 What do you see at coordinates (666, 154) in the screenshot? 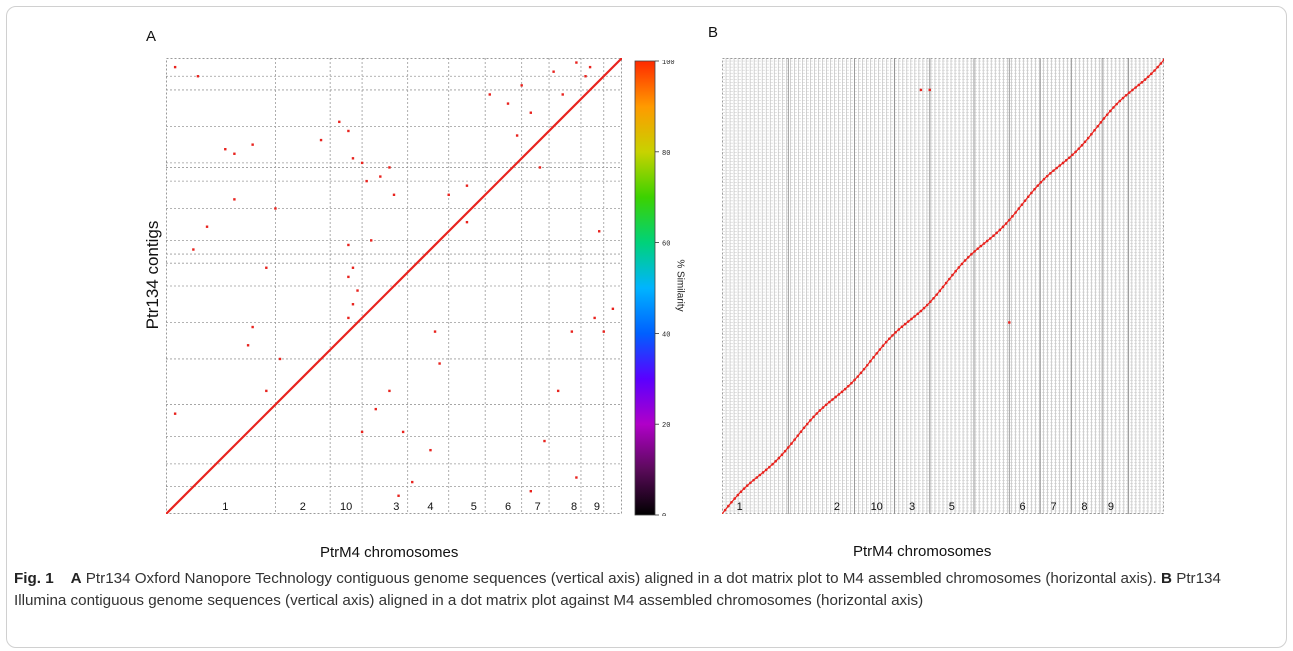
I see `colorbar-tick-label: 80` at bounding box center [666, 154].